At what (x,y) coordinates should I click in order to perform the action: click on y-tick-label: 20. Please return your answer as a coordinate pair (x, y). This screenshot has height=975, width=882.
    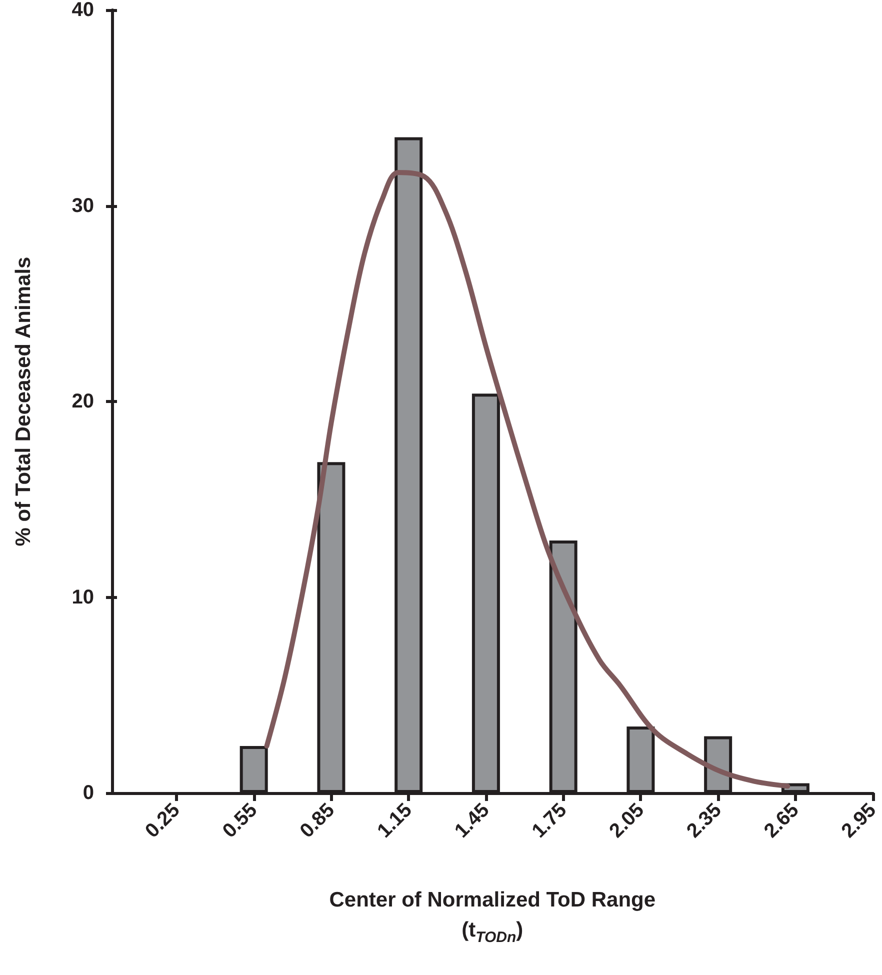
    Looking at the image, I should click on (83, 401).